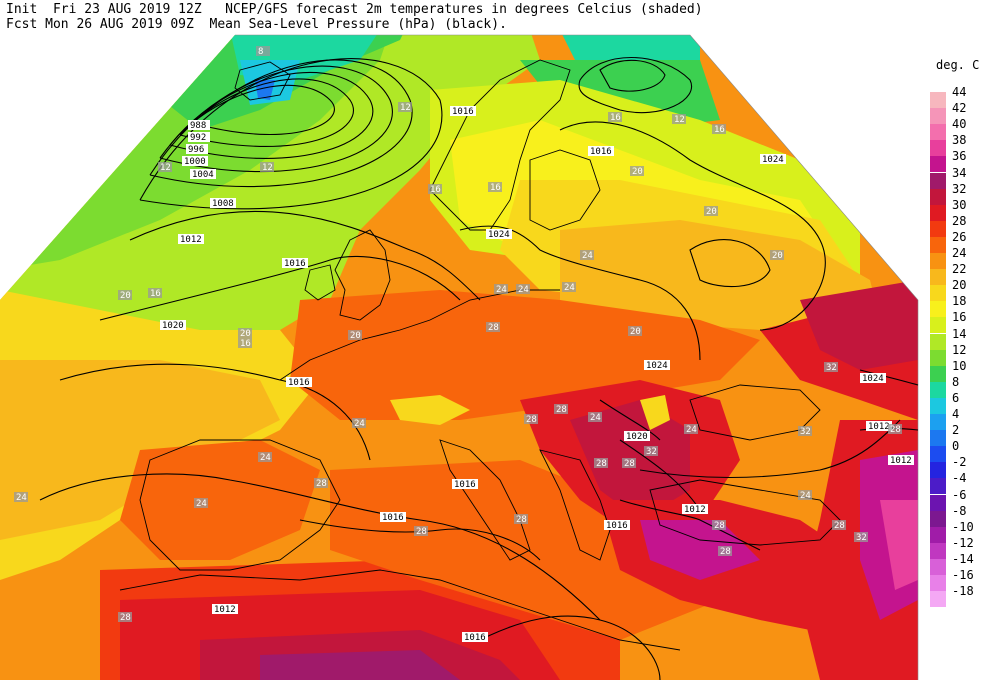 The width and height of the screenshot is (1000, 680). What do you see at coordinates (963, 575) in the screenshot?
I see `legend-label: -16` at bounding box center [963, 575].